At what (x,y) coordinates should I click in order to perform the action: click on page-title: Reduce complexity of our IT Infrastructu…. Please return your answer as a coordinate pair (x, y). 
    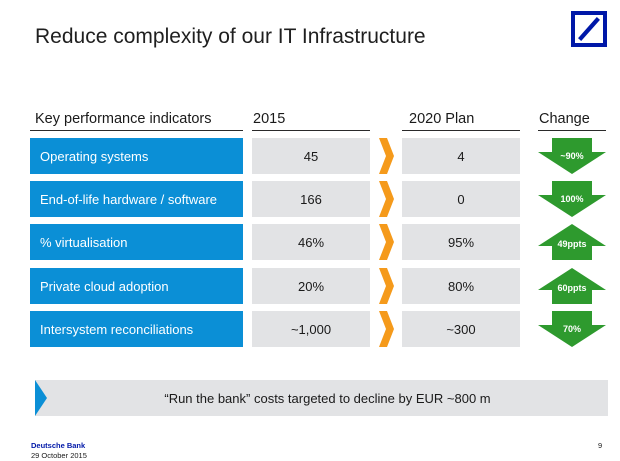
    Looking at the image, I should click on (230, 36).